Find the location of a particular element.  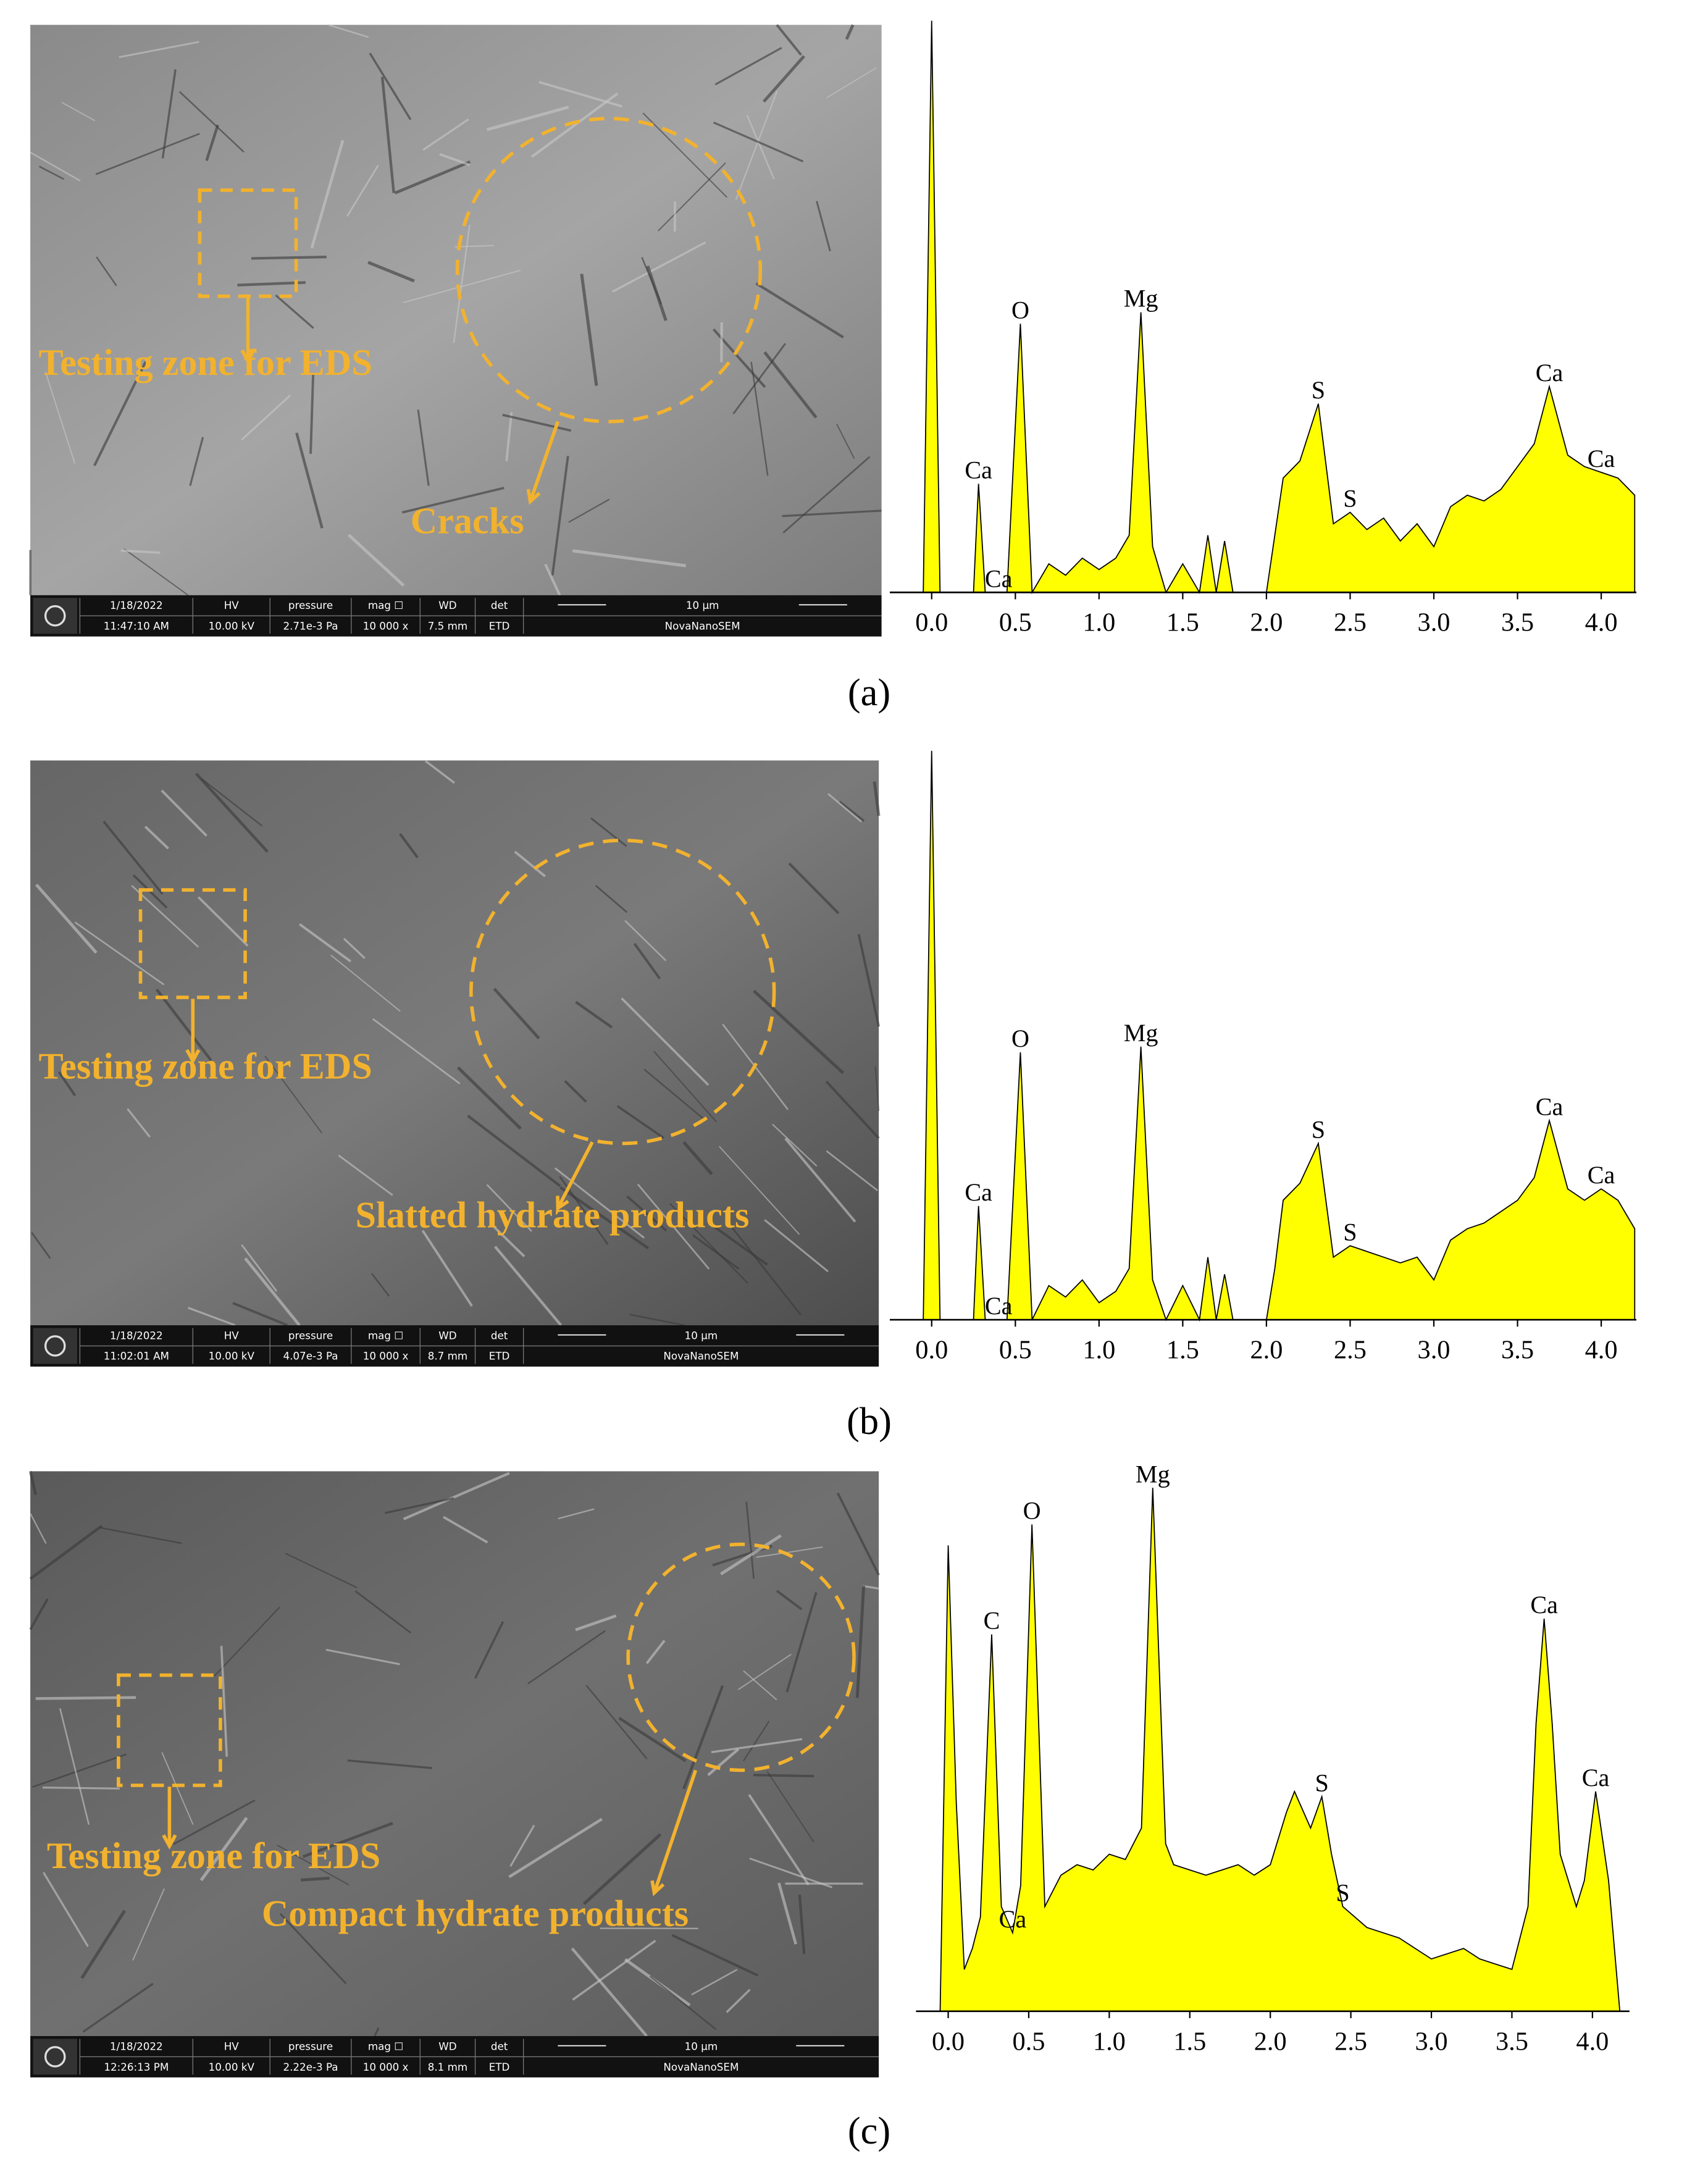

x-tick-label: 3.5 is located at coordinates (1512, 2041).